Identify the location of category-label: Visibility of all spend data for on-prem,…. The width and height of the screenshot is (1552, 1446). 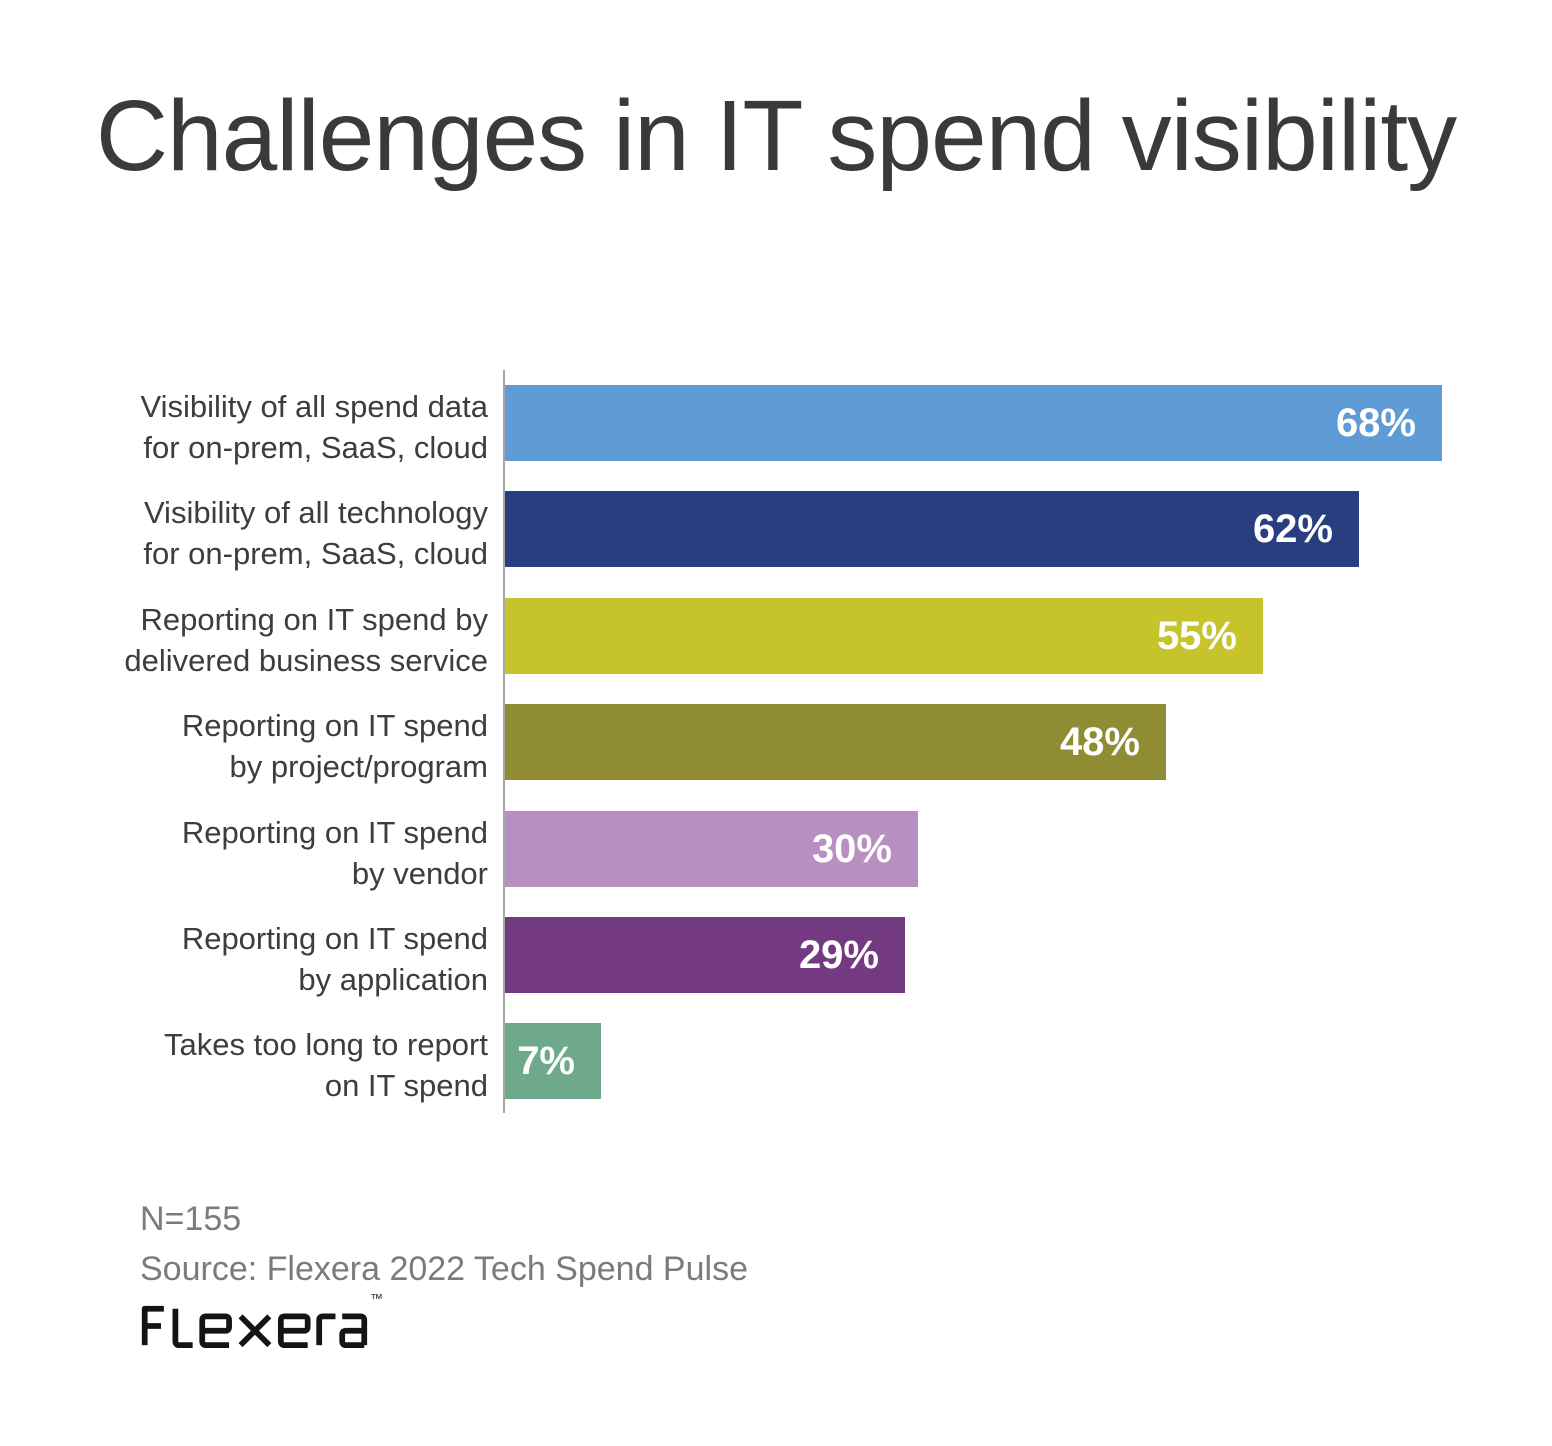
(252, 427).